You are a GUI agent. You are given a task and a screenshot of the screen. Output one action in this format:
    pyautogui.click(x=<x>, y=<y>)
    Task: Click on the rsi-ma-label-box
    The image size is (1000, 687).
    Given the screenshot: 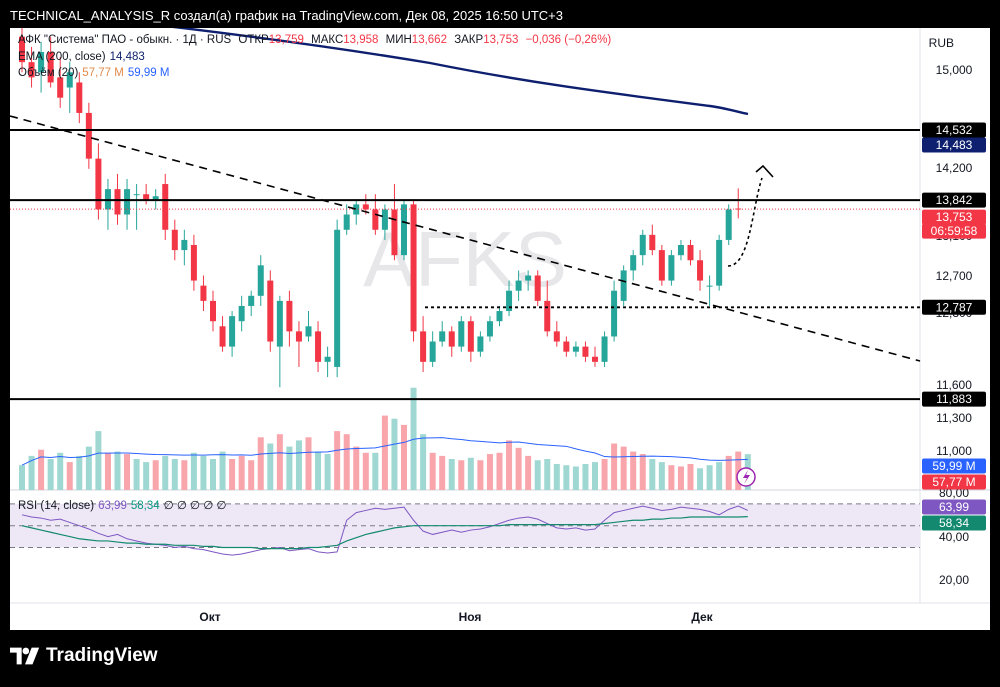 What is the action you would take?
    pyautogui.click(x=954, y=523)
    